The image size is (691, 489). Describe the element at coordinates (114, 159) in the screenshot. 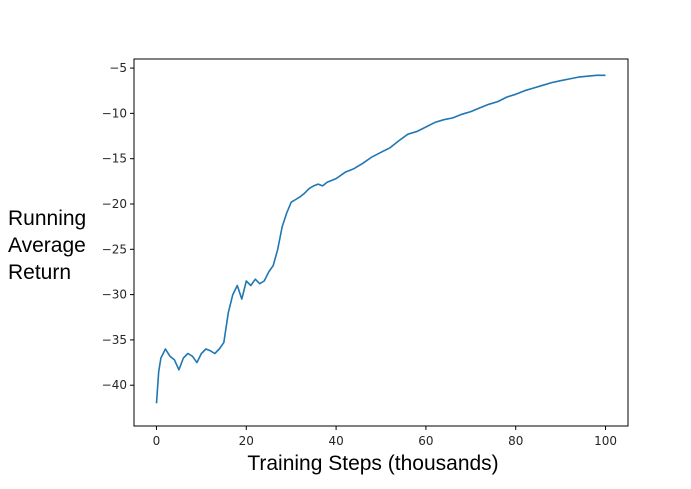

I see `y-tick-label: −15` at that location.